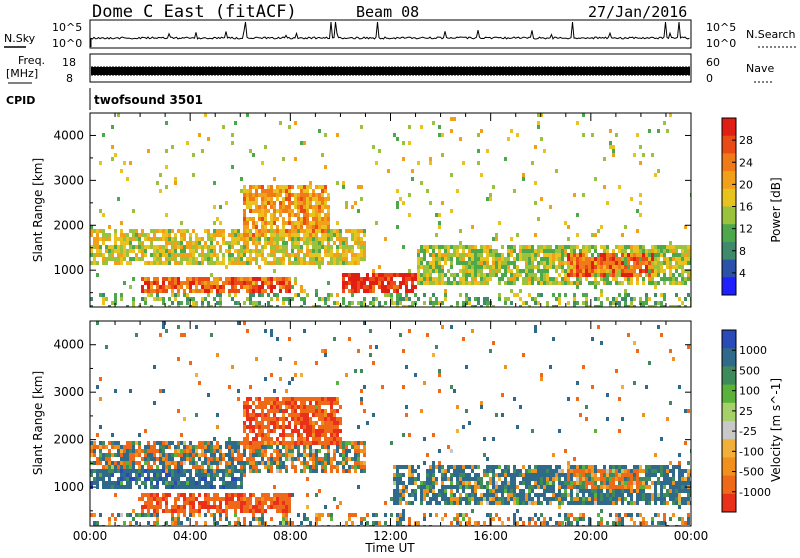 Image resolution: width=800 pixels, height=558 pixels. Describe the element at coordinates (69, 78) in the screenshot. I see `freq-bottom: 8` at that location.